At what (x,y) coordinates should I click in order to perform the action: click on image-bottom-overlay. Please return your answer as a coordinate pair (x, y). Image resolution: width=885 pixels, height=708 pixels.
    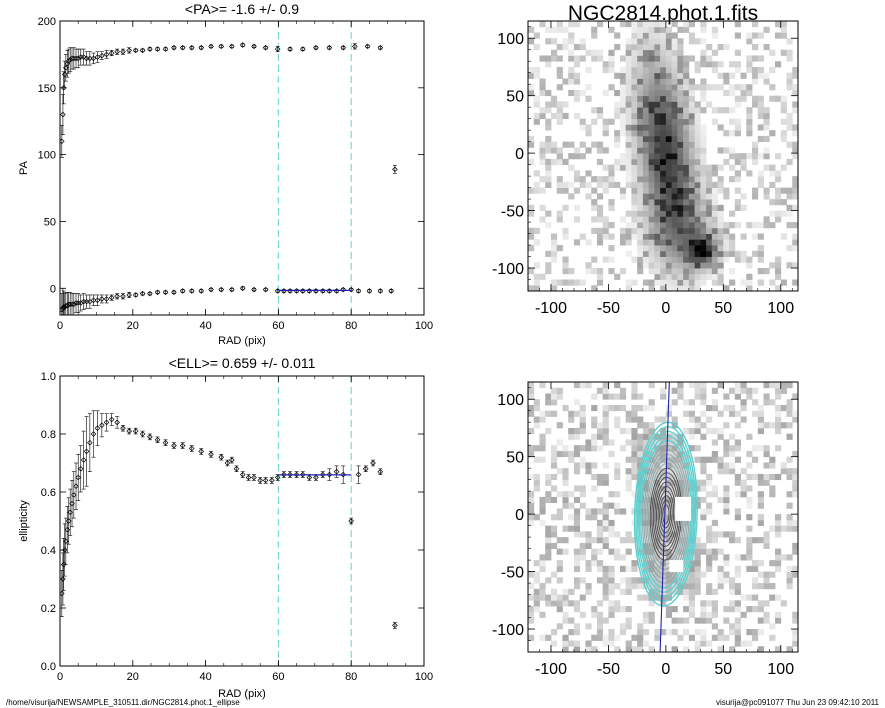
    Looking at the image, I should click on (665, 517).